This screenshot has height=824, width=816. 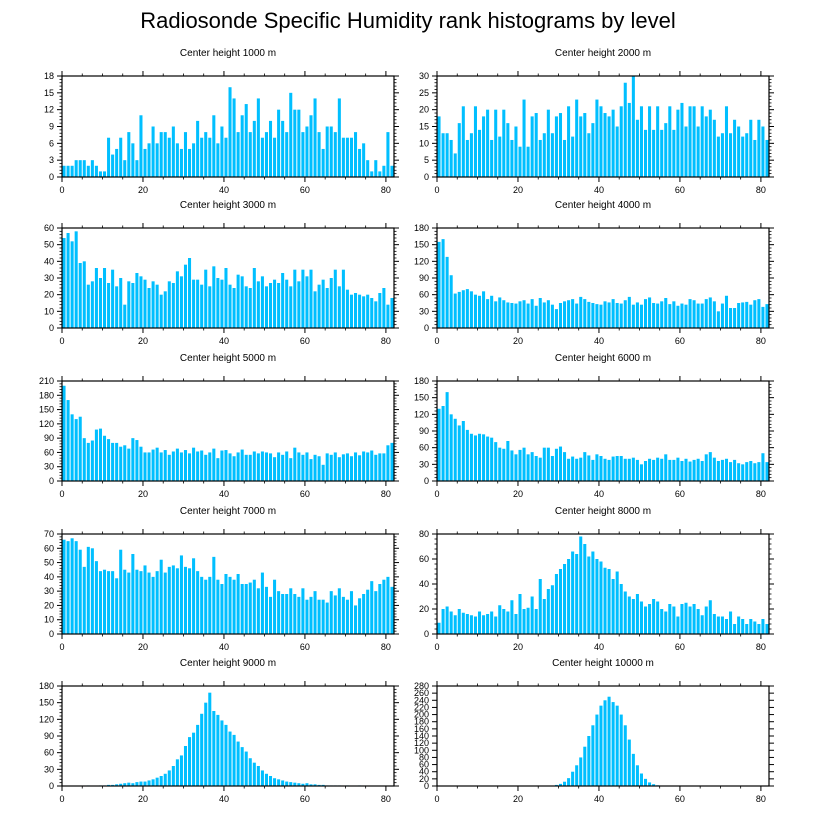 I want to click on y-tick-label: 0, so click(x=51, y=634).